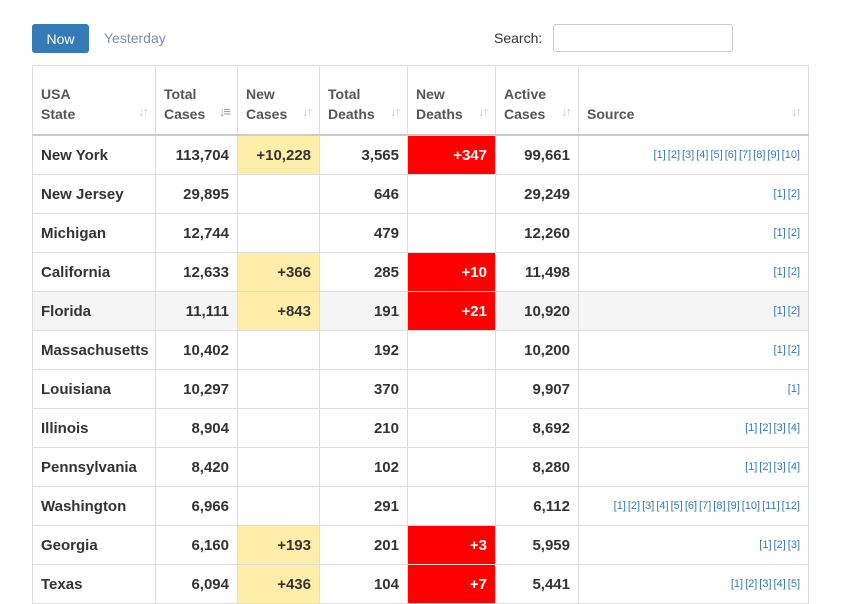  What do you see at coordinates (278, 584) in the screenshot?
I see `new-cases-cell: +436` at bounding box center [278, 584].